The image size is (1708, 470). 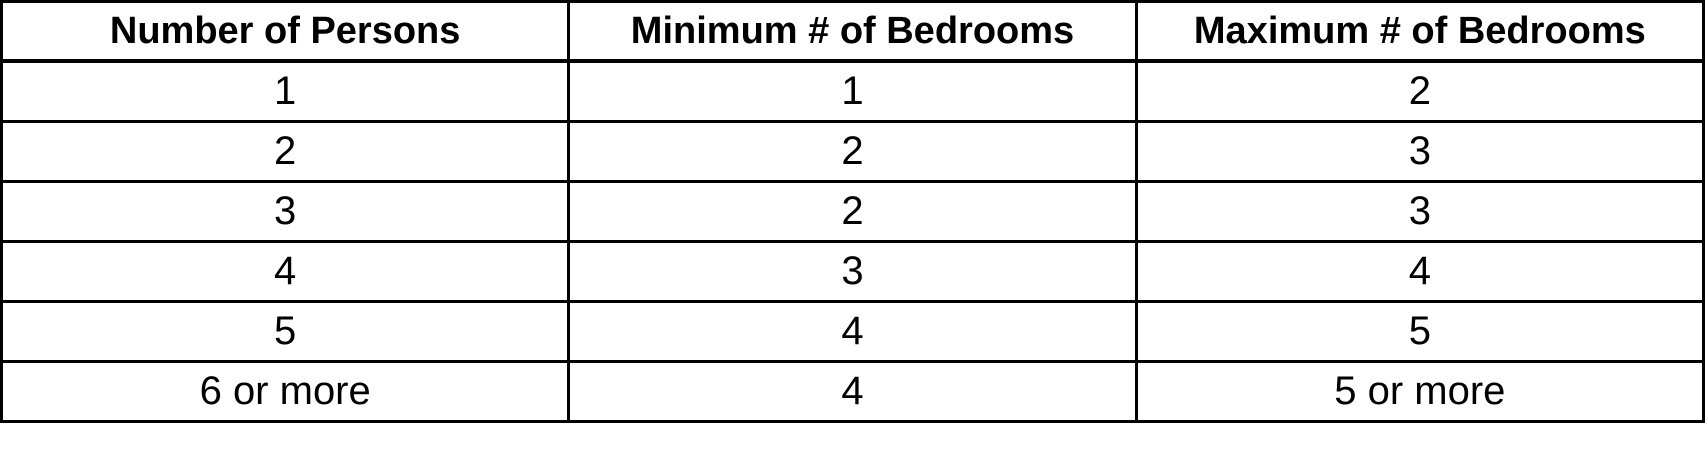 What do you see at coordinates (1420, 391) in the screenshot?
I see `table-cell: 5 or more` at bounding box center [1420, 391].